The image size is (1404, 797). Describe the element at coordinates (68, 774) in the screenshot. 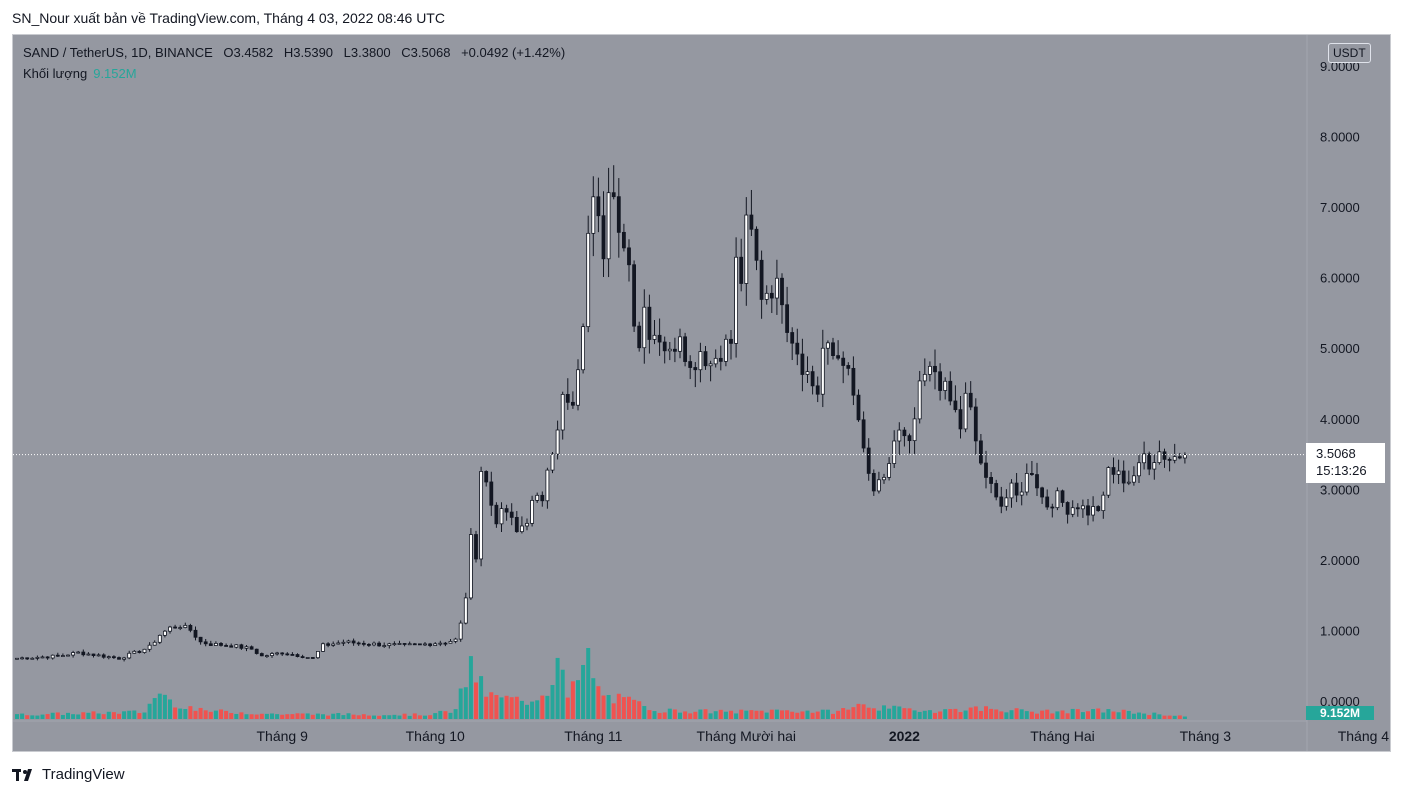

I see `tradingview-logo: TradingView` at that location.